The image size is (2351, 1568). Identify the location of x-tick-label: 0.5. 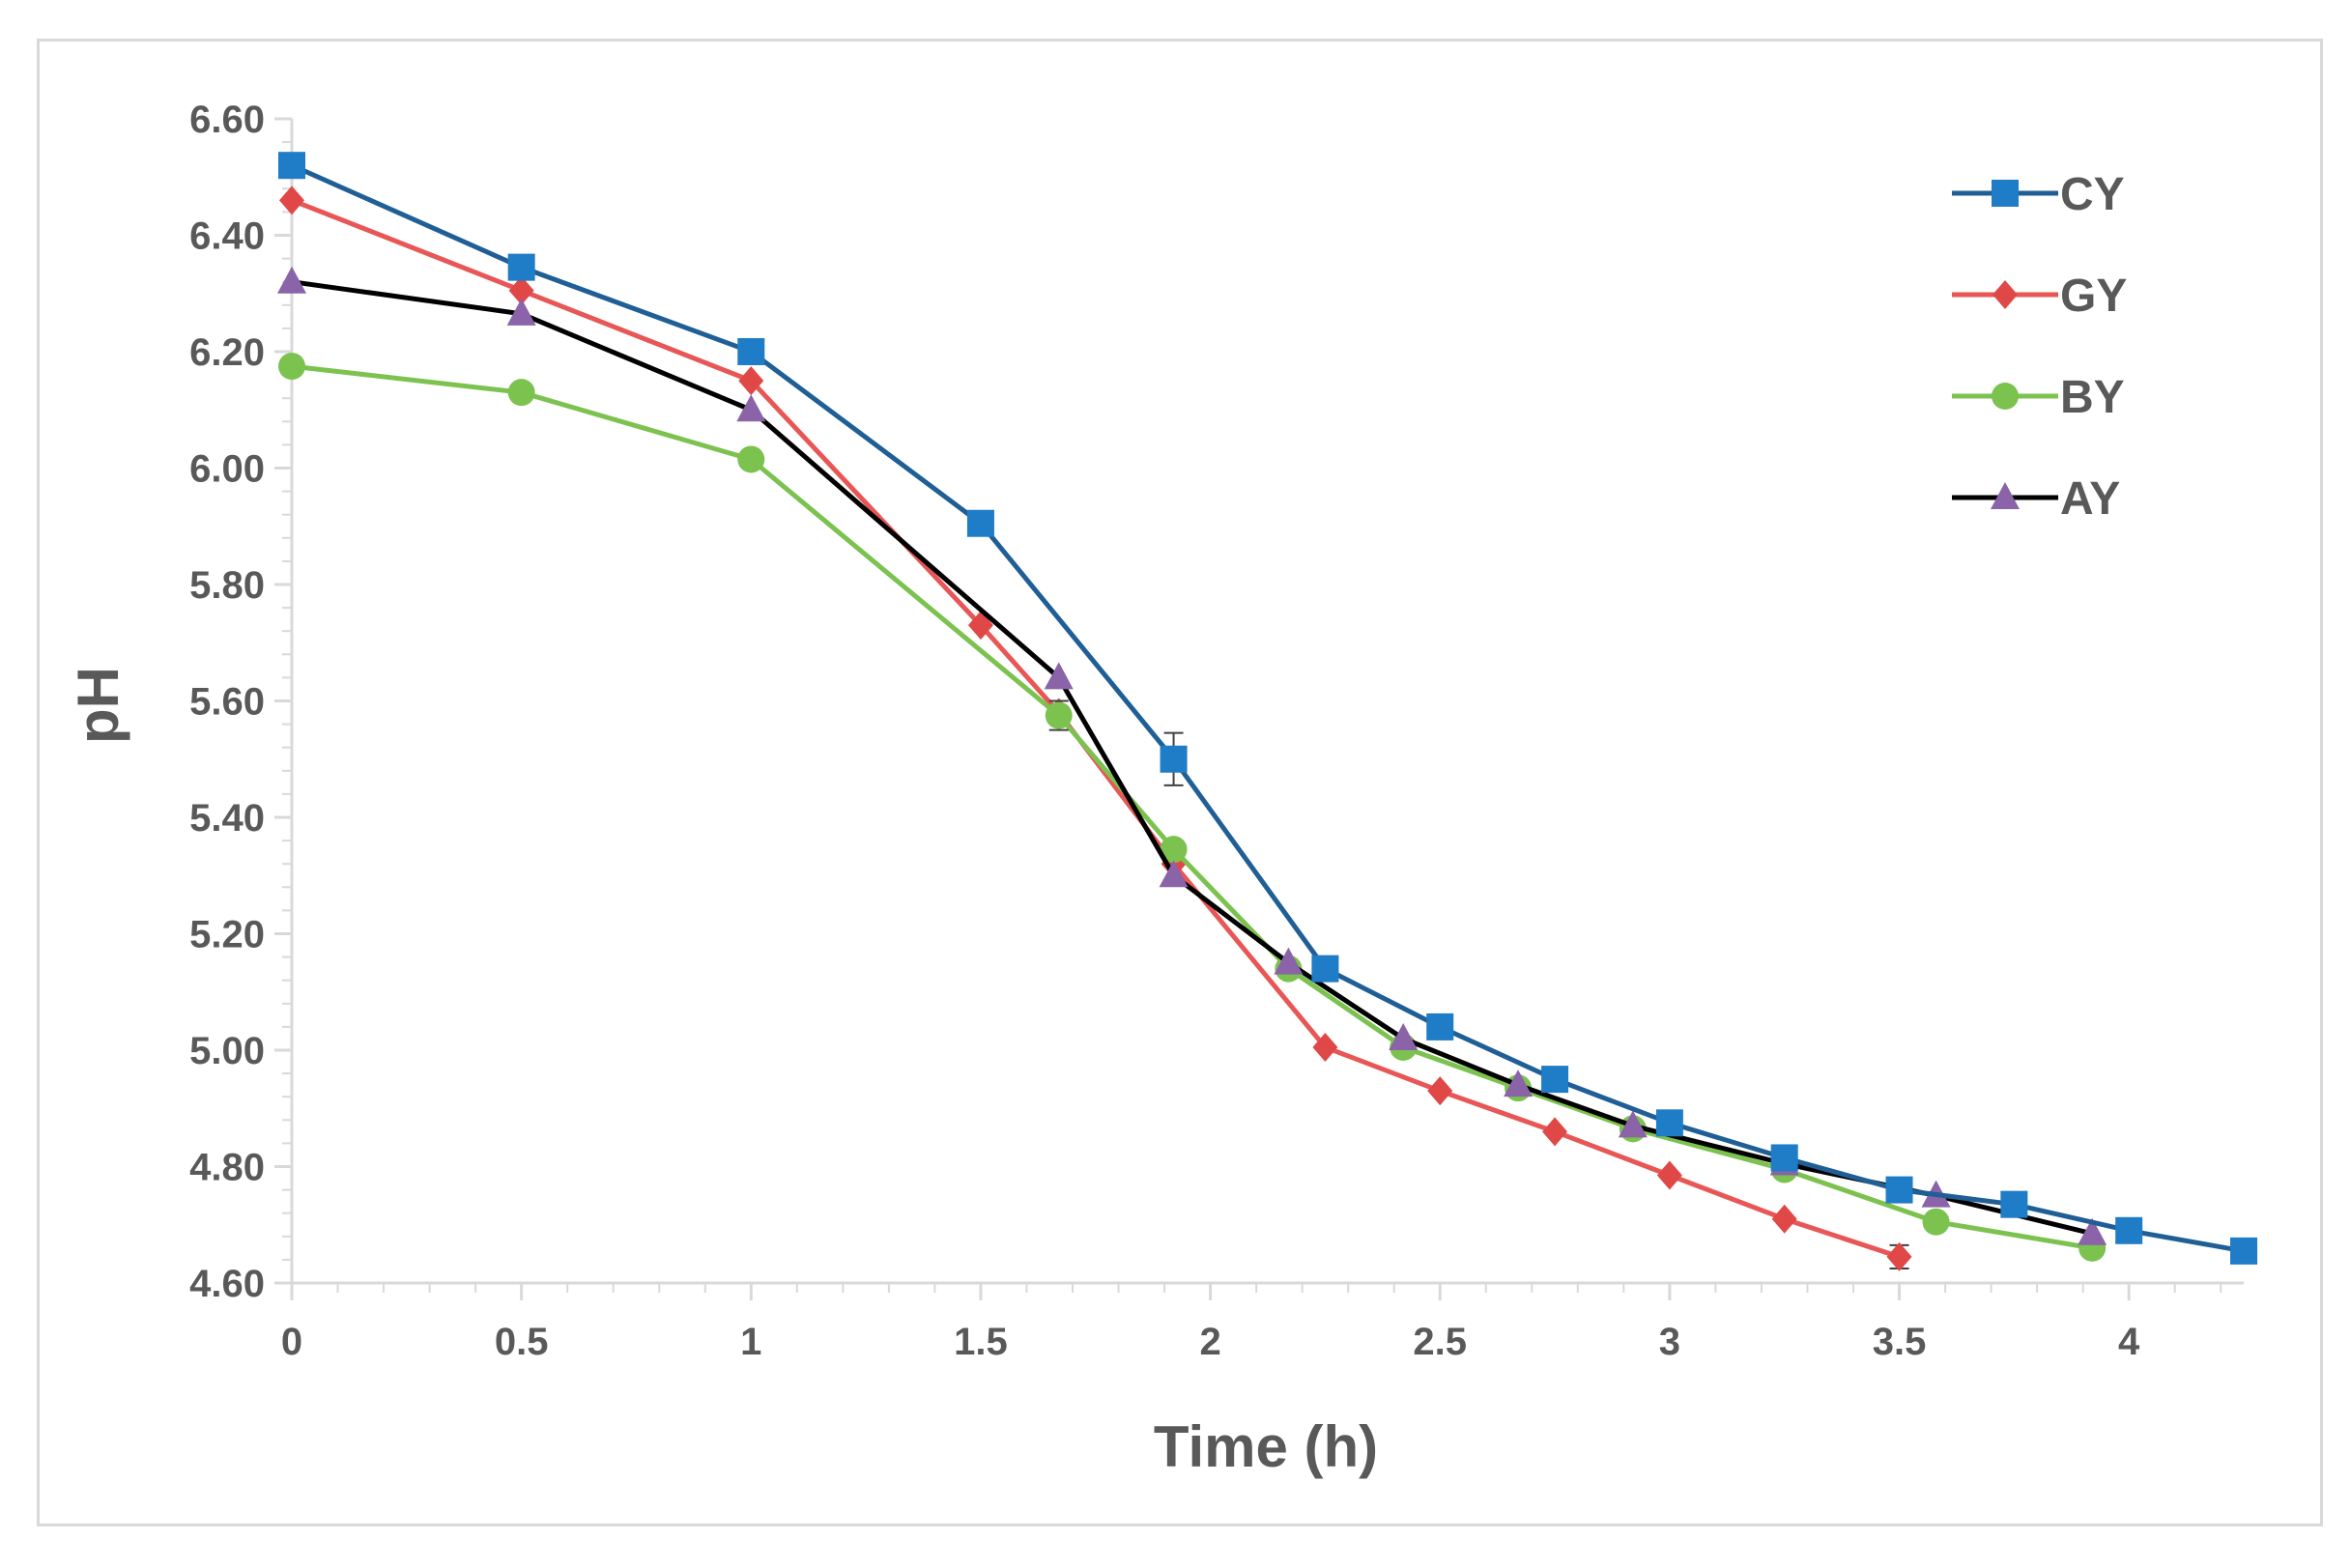
(522, 1342).